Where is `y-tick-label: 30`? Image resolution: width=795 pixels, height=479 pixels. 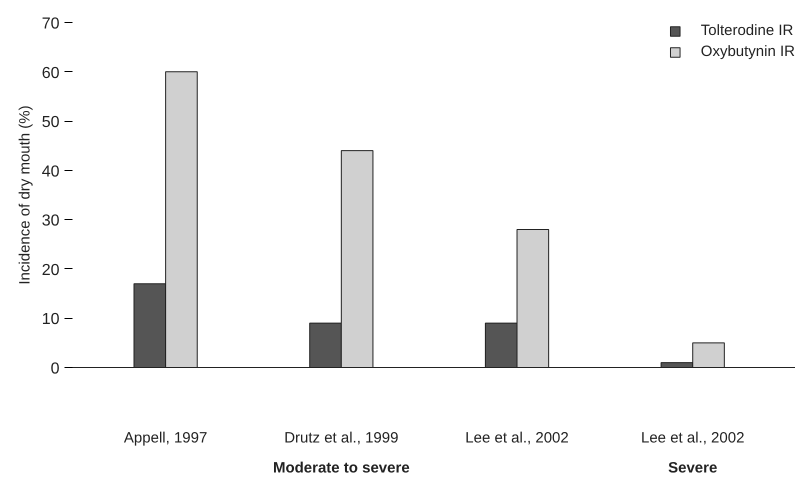
y-tick-label: 30 is located at coordinates (51, 221).